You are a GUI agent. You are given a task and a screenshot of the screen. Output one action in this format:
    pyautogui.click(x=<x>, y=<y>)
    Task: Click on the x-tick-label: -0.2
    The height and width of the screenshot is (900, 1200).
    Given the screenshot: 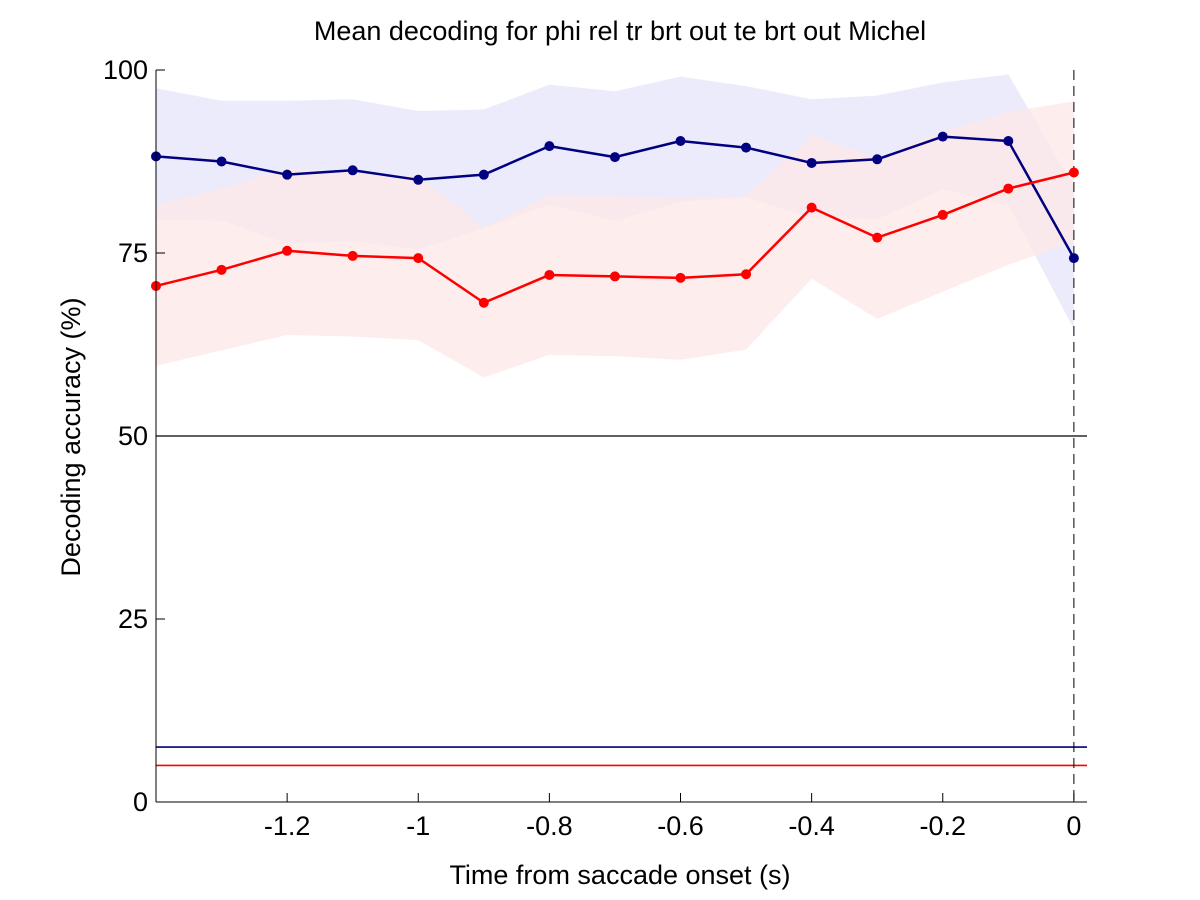 What is the action you would take?
    pyautogui.click(x=942, y=826)
    